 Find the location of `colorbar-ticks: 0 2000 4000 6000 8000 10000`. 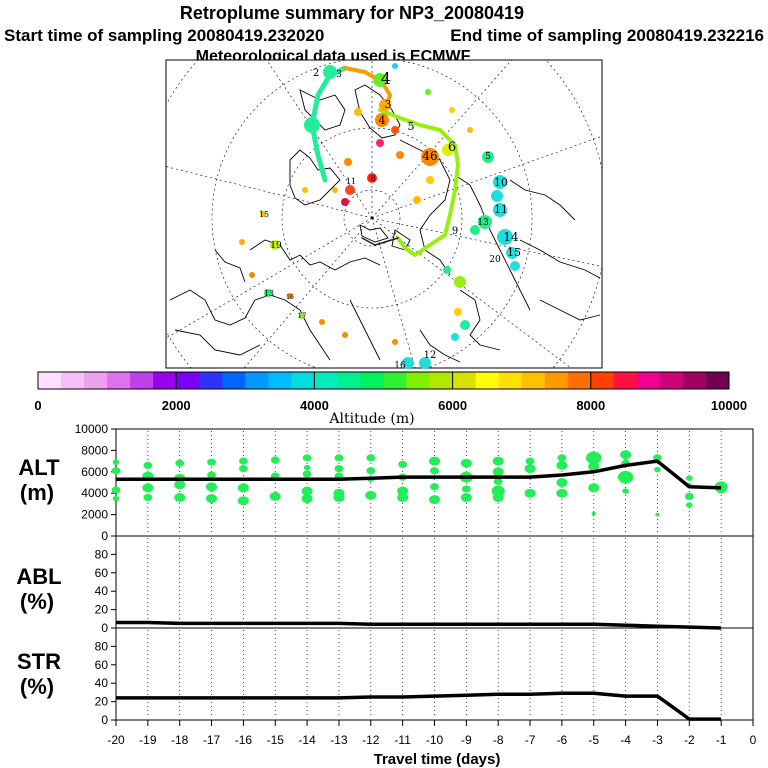

colorbar-ticks: 0 2000 4000 6000 8000 10000 is located at coordinates (390, 392).